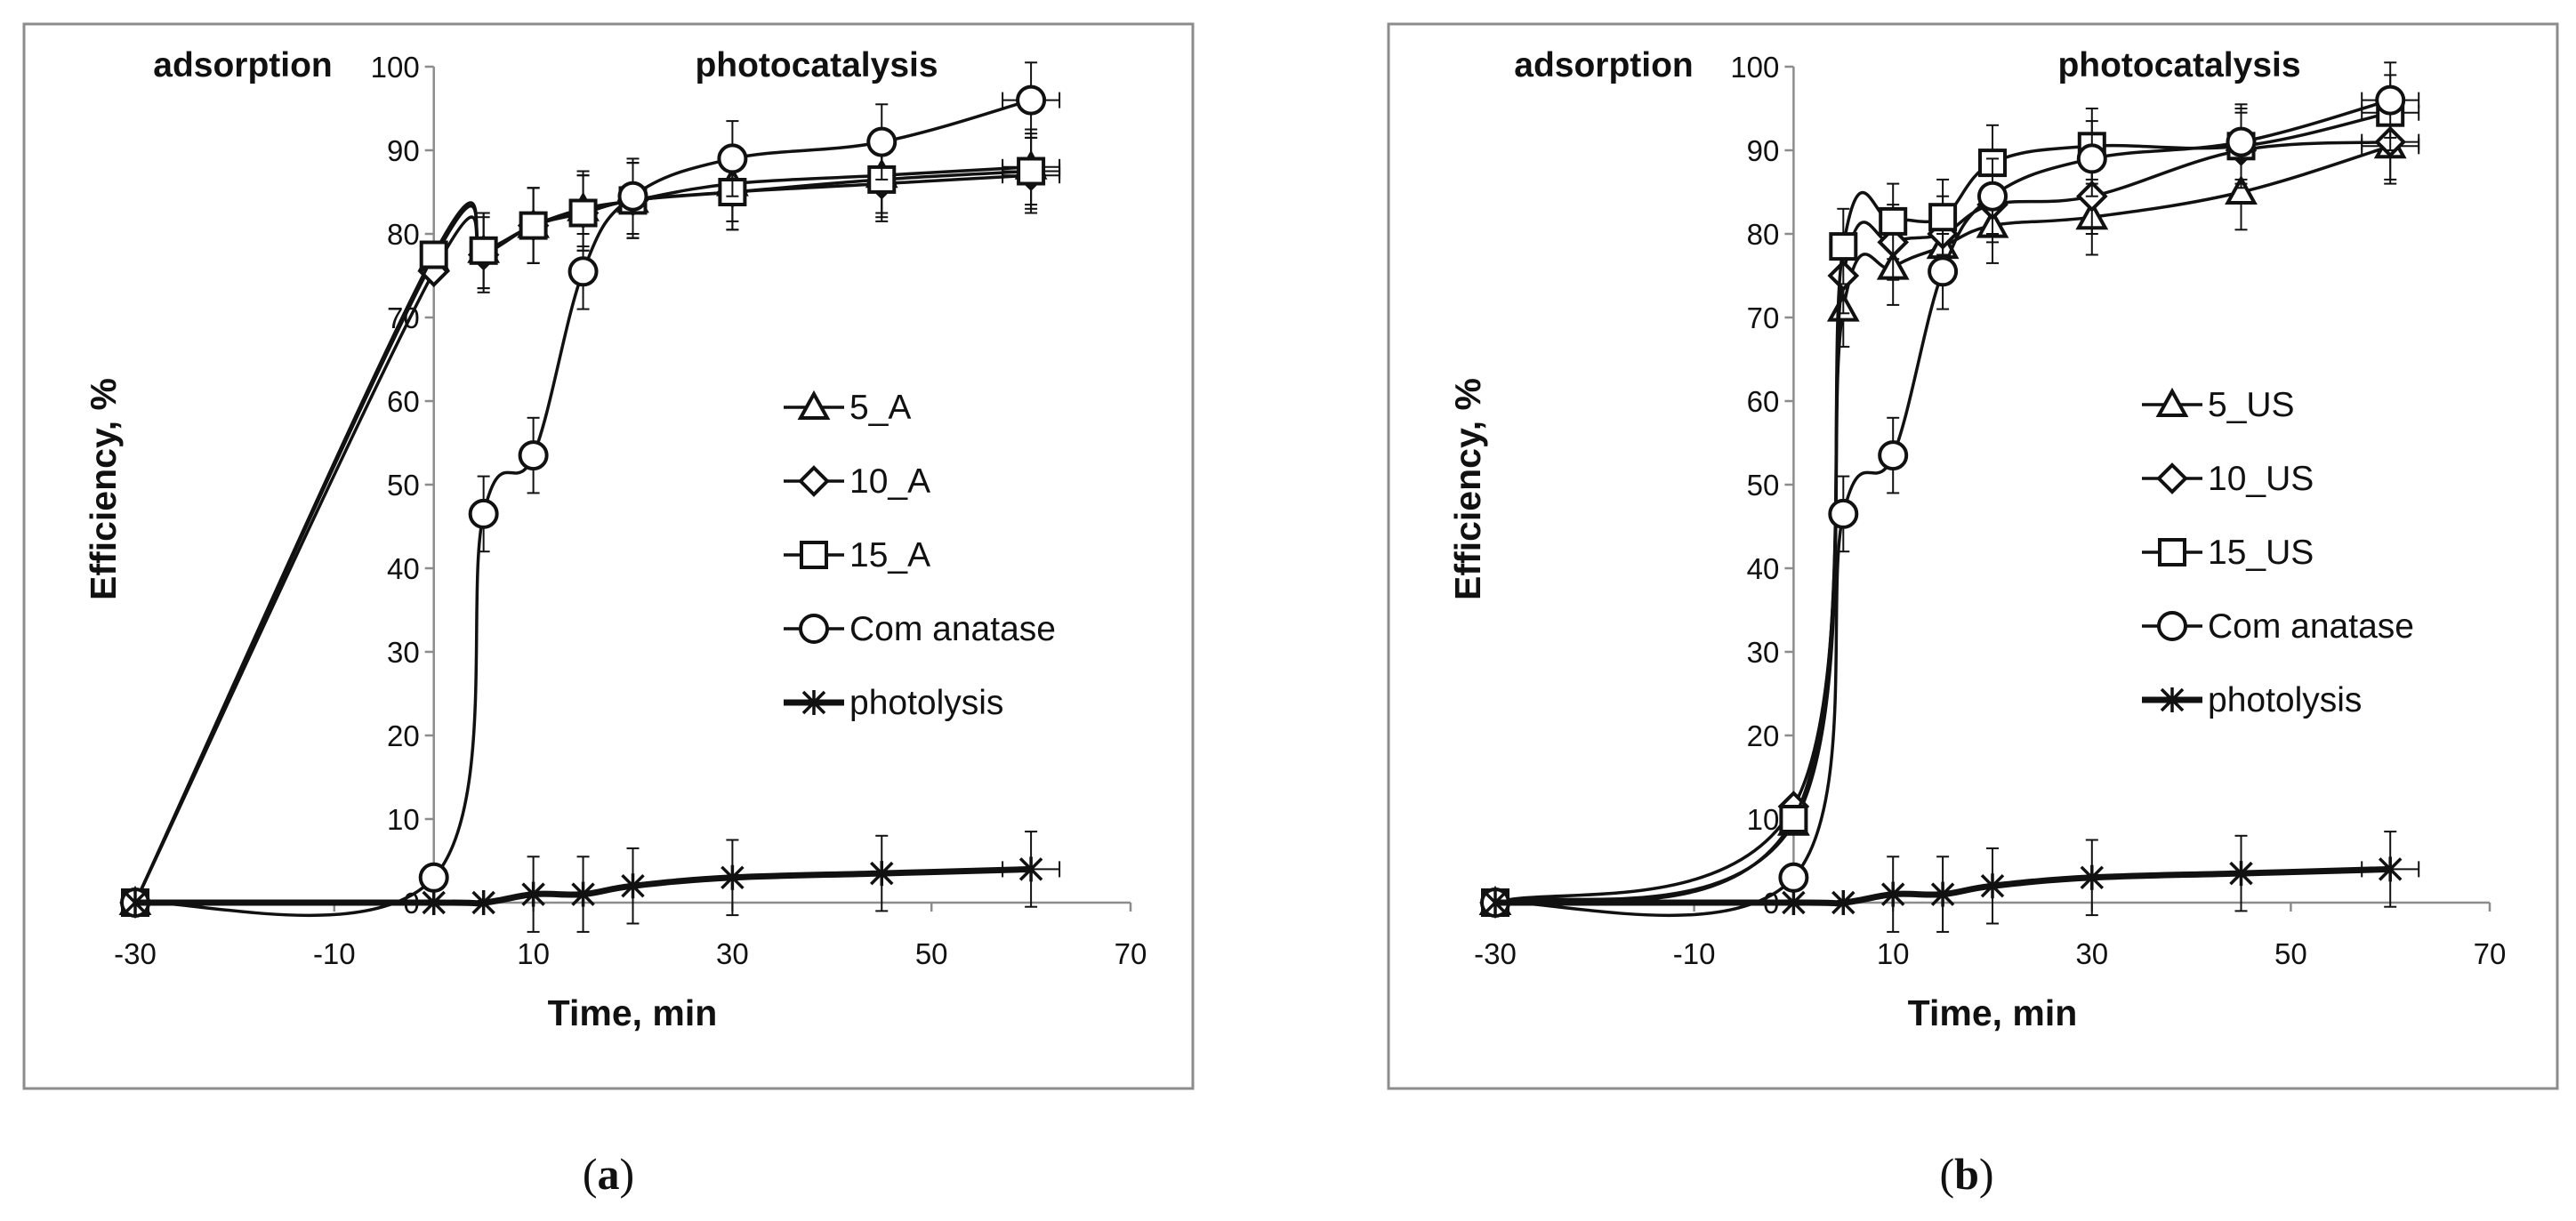  Describe the element at coordinates (403, 568) in the screenshot. I see `panel-a-y-tick-label: 40` at that location.